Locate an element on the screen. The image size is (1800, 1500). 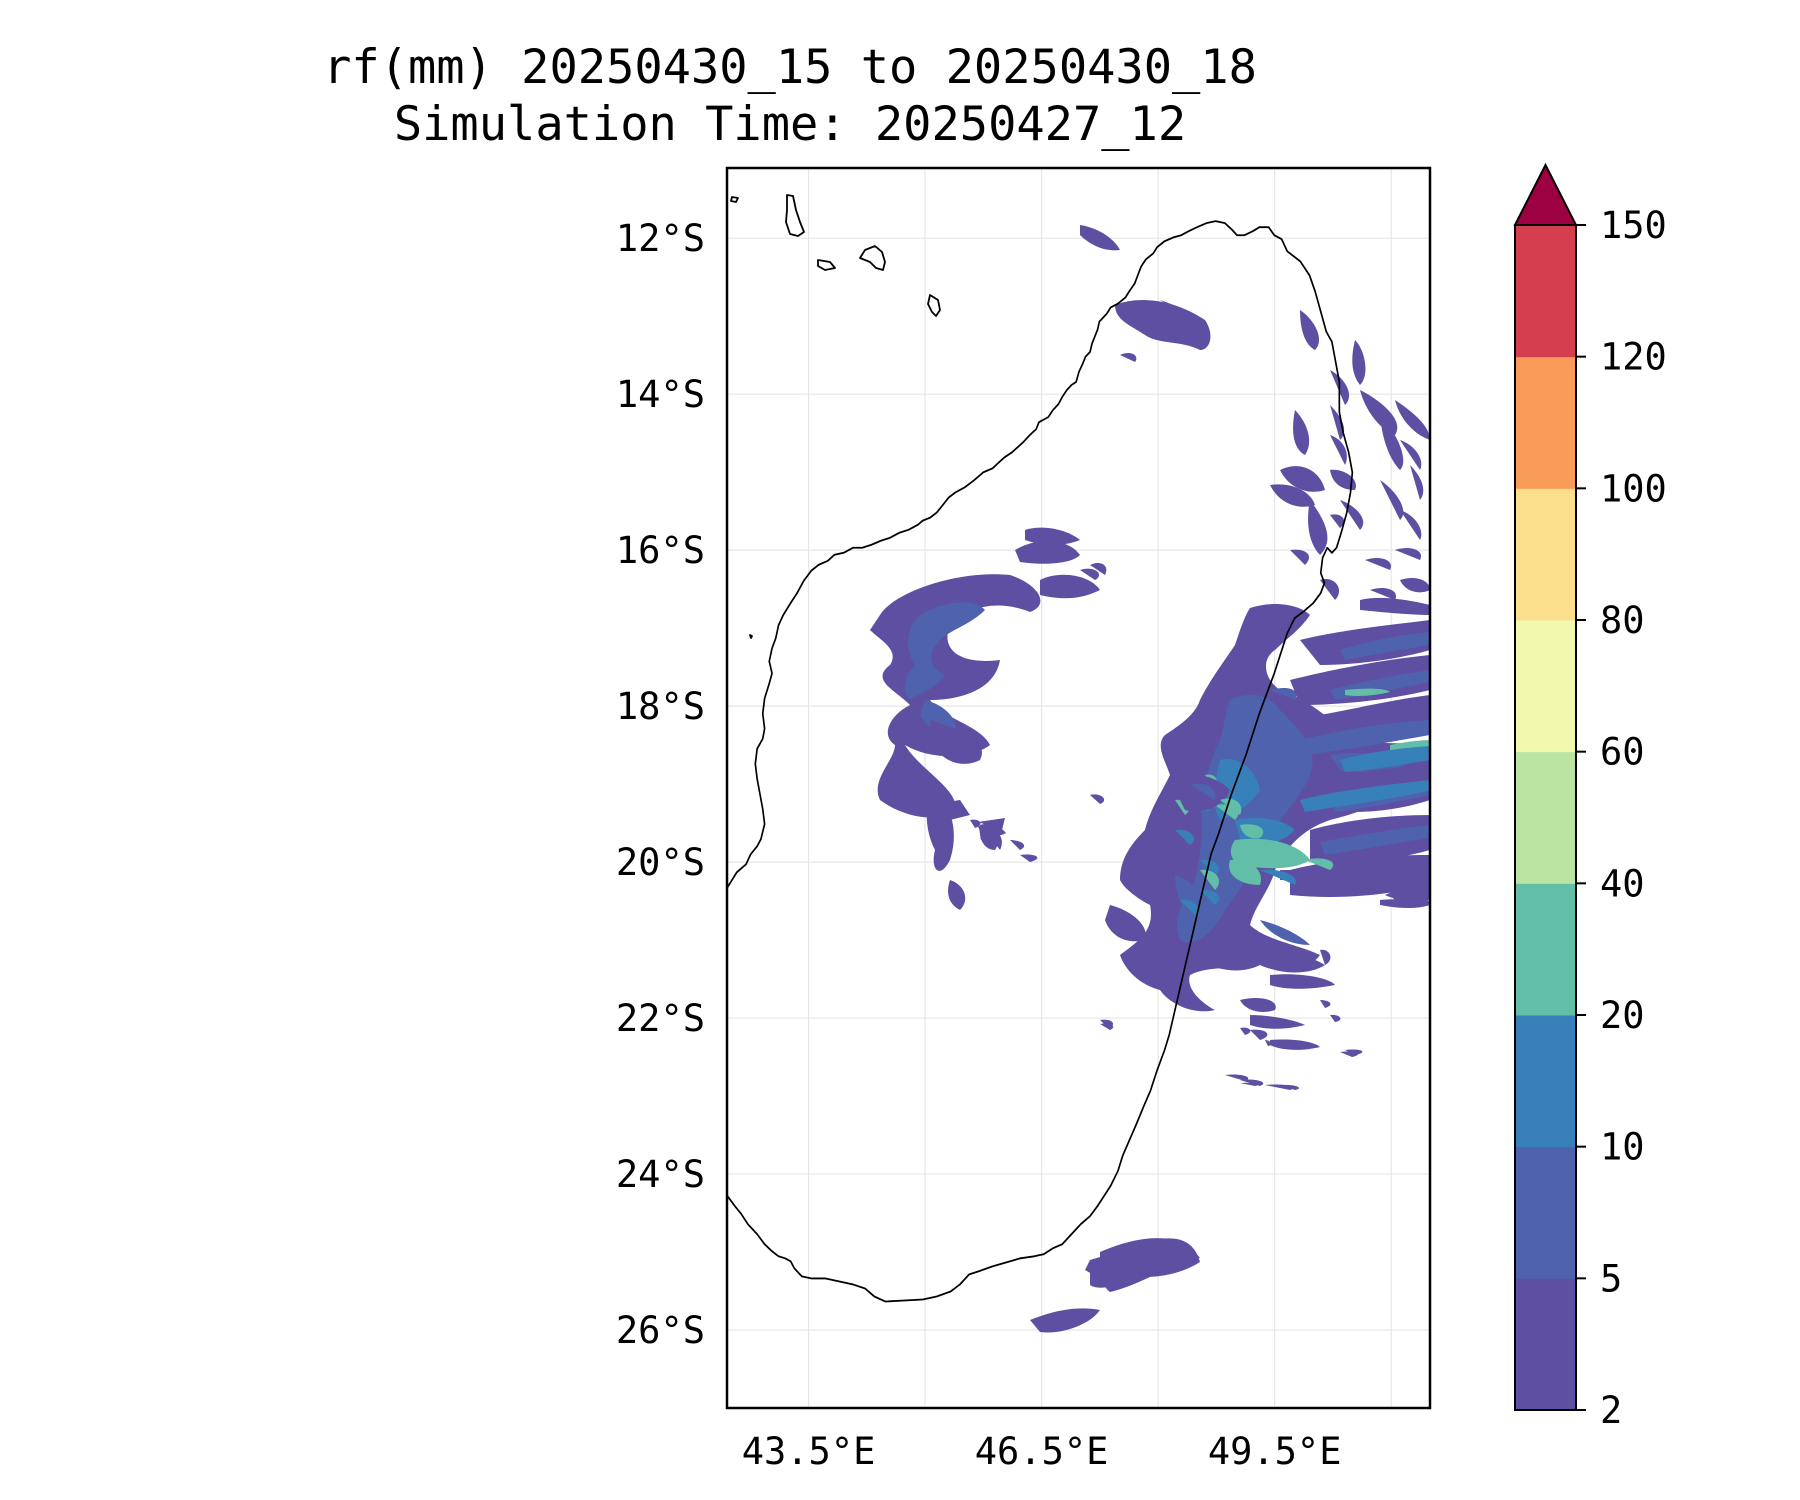
colorbar-tick-label: 120 is located at coordinates (1633, 357).